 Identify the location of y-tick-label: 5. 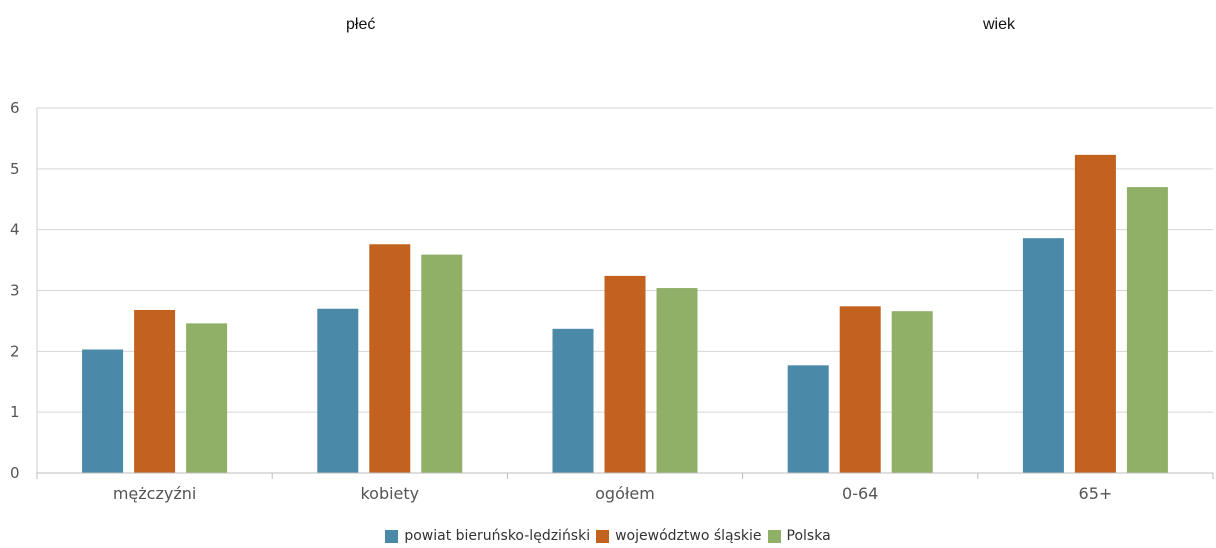
(15, 169).